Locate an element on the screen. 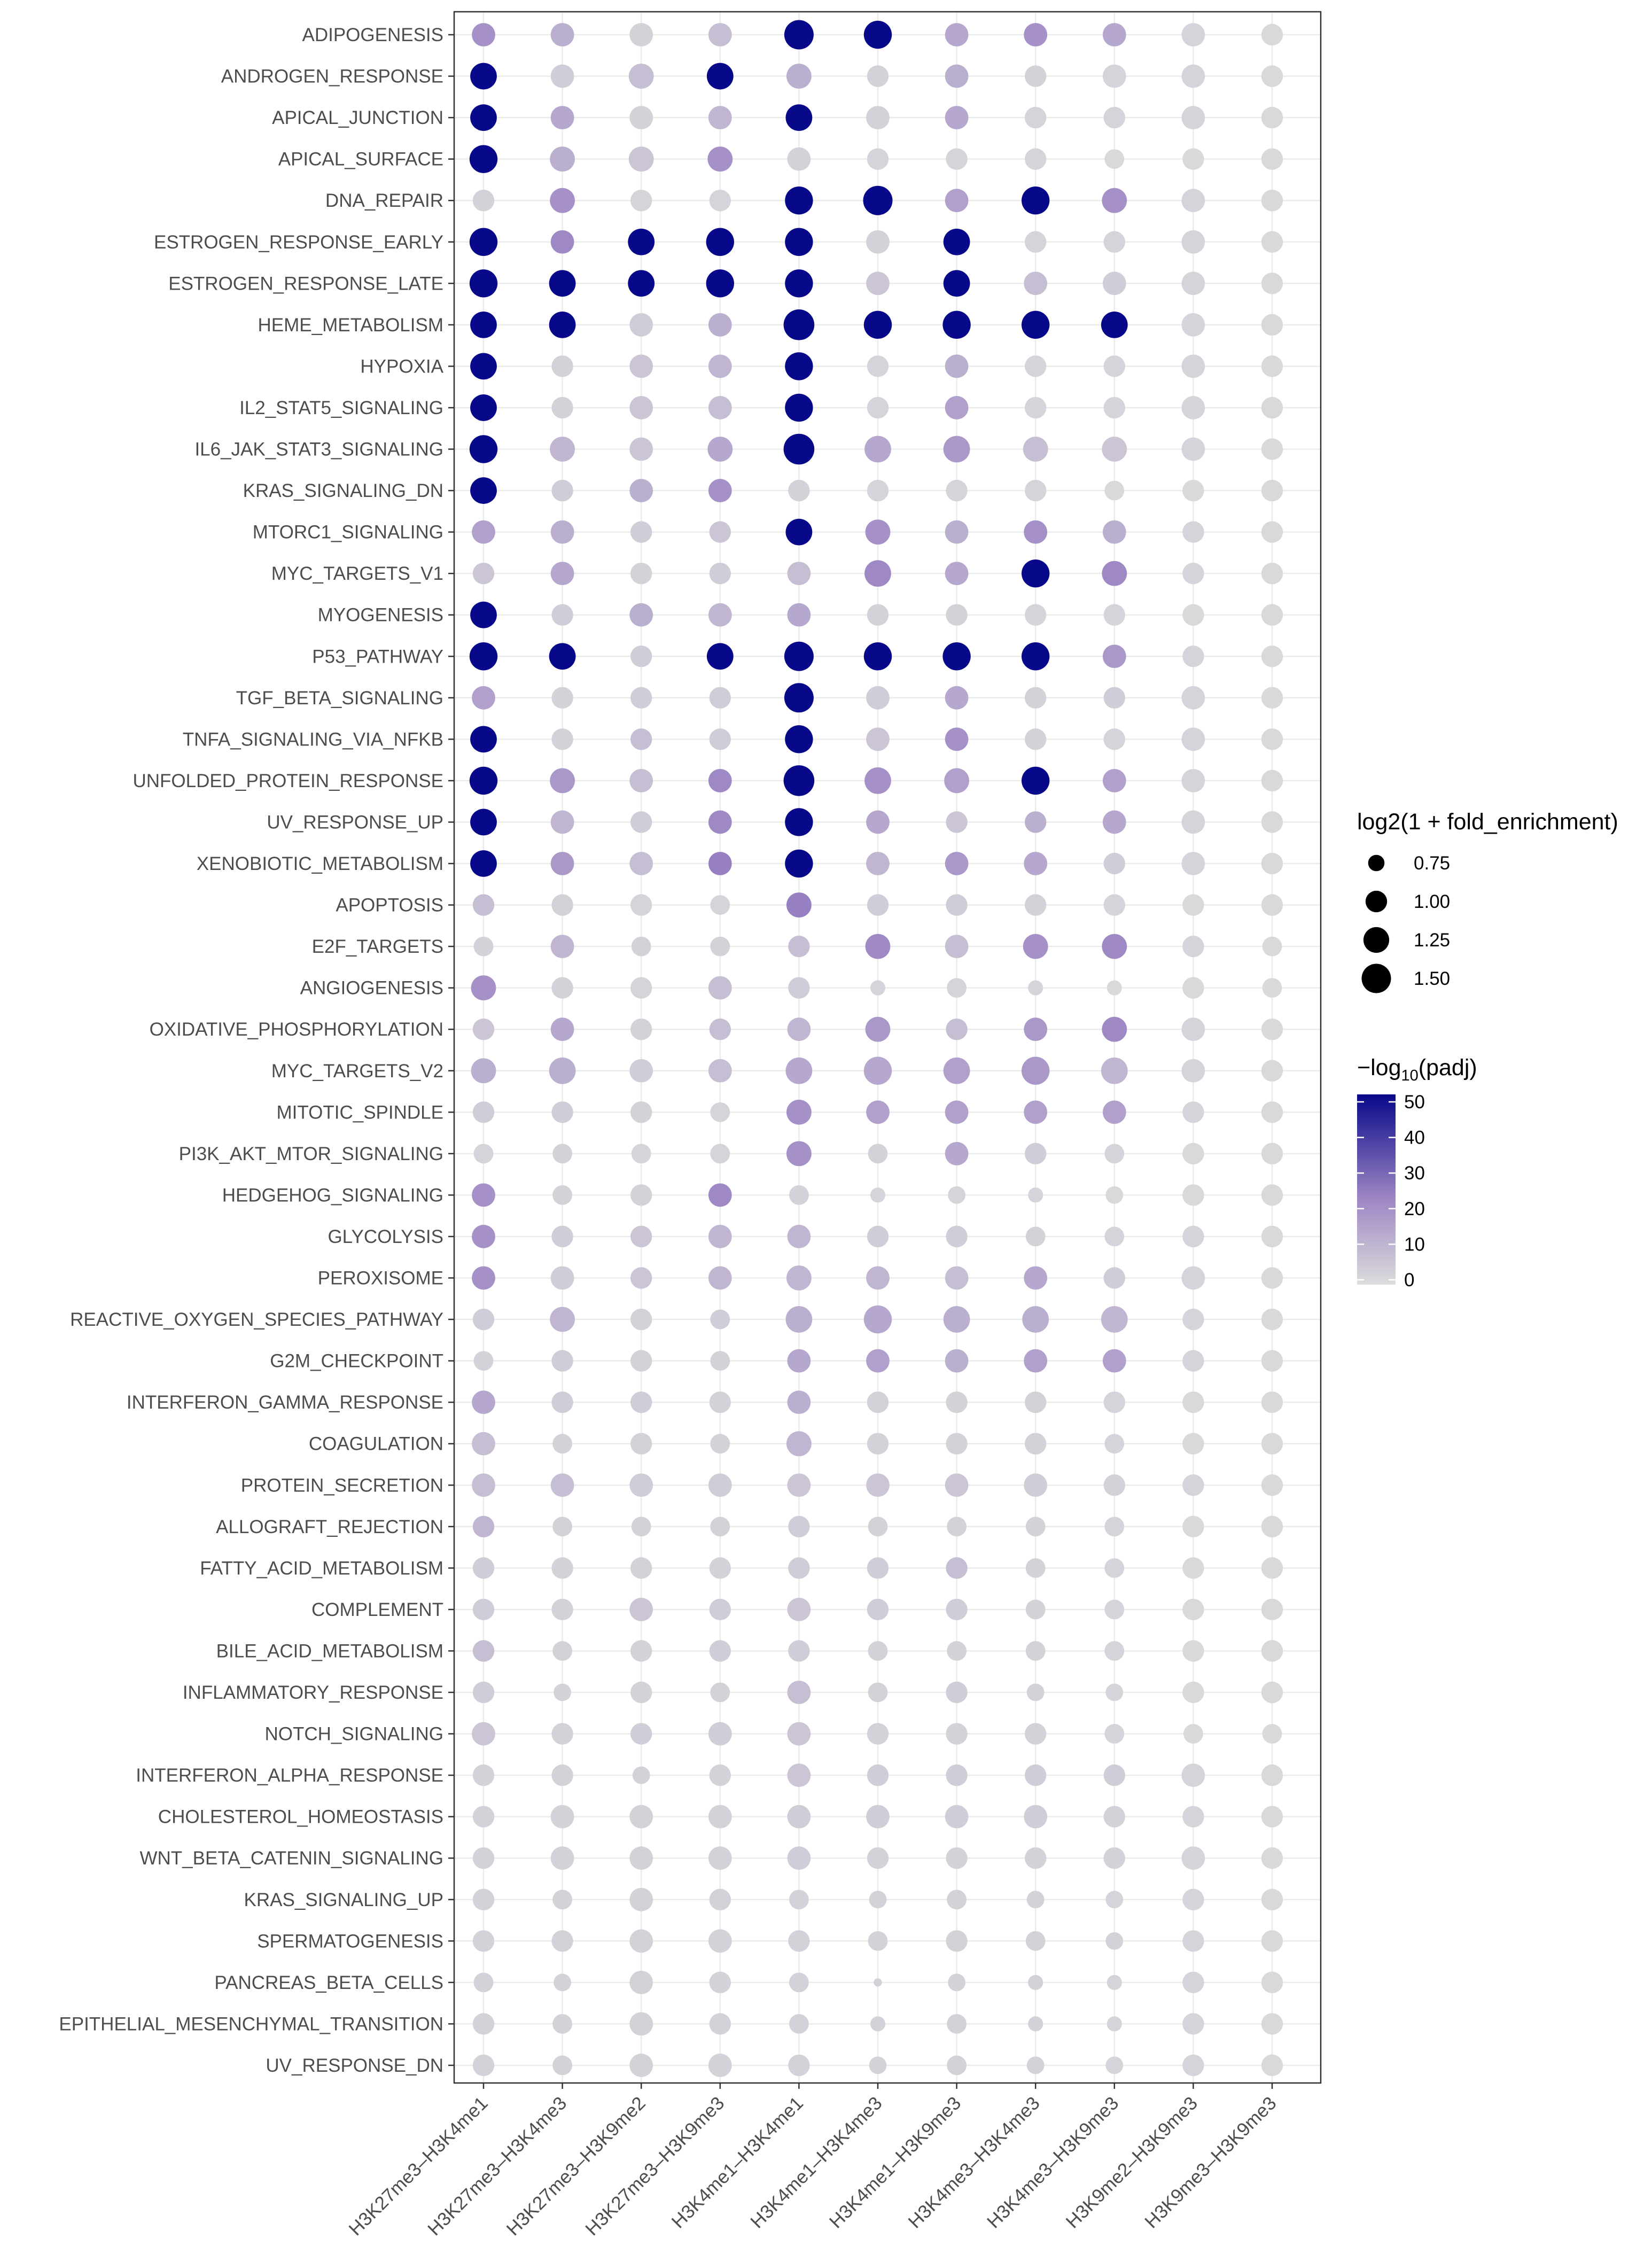  y-tick-label: APICAL_JUNCTION is located at coordinates (357, 118).